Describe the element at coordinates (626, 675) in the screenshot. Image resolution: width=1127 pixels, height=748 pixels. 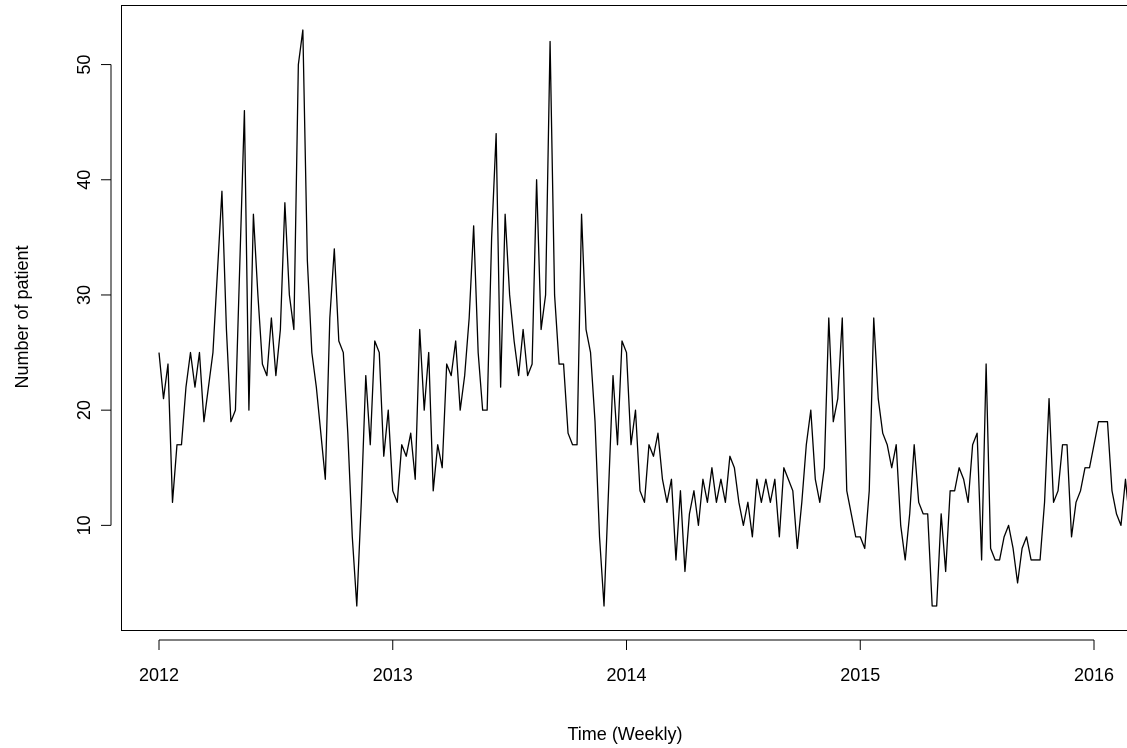
I see `x-tick-label: 2014` at that location.